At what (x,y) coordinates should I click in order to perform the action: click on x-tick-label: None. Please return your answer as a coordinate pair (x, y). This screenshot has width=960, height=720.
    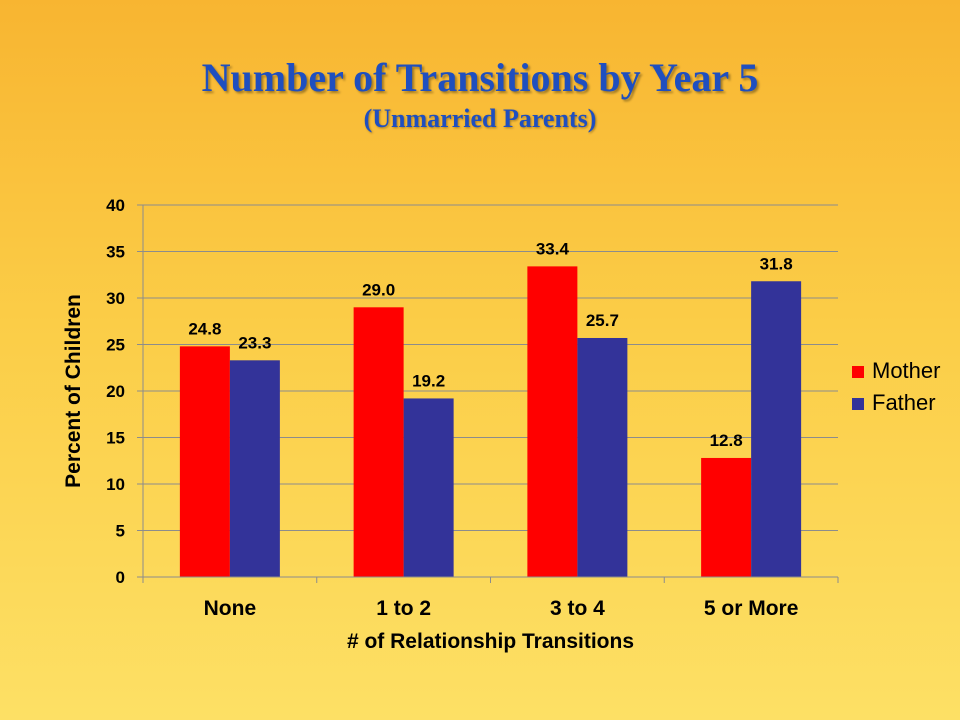
    Looking at the image, I should click on (230, 608).